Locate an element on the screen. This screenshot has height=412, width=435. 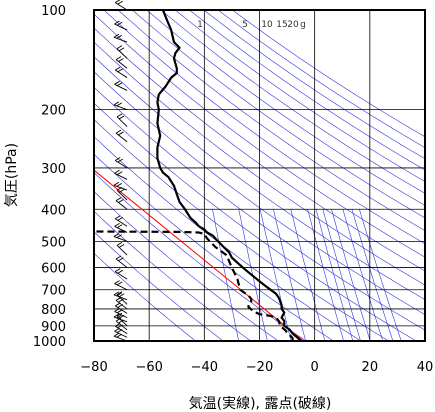
x-tick-label: −60 is located at coordinates (148, 367).